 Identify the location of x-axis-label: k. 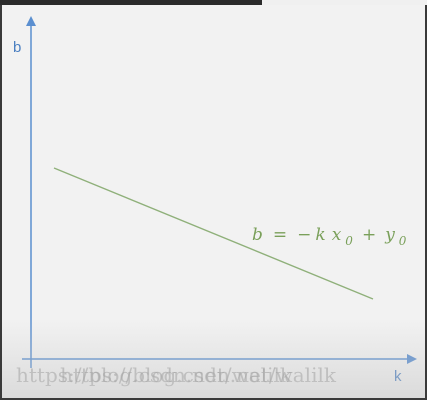
(398, 376).